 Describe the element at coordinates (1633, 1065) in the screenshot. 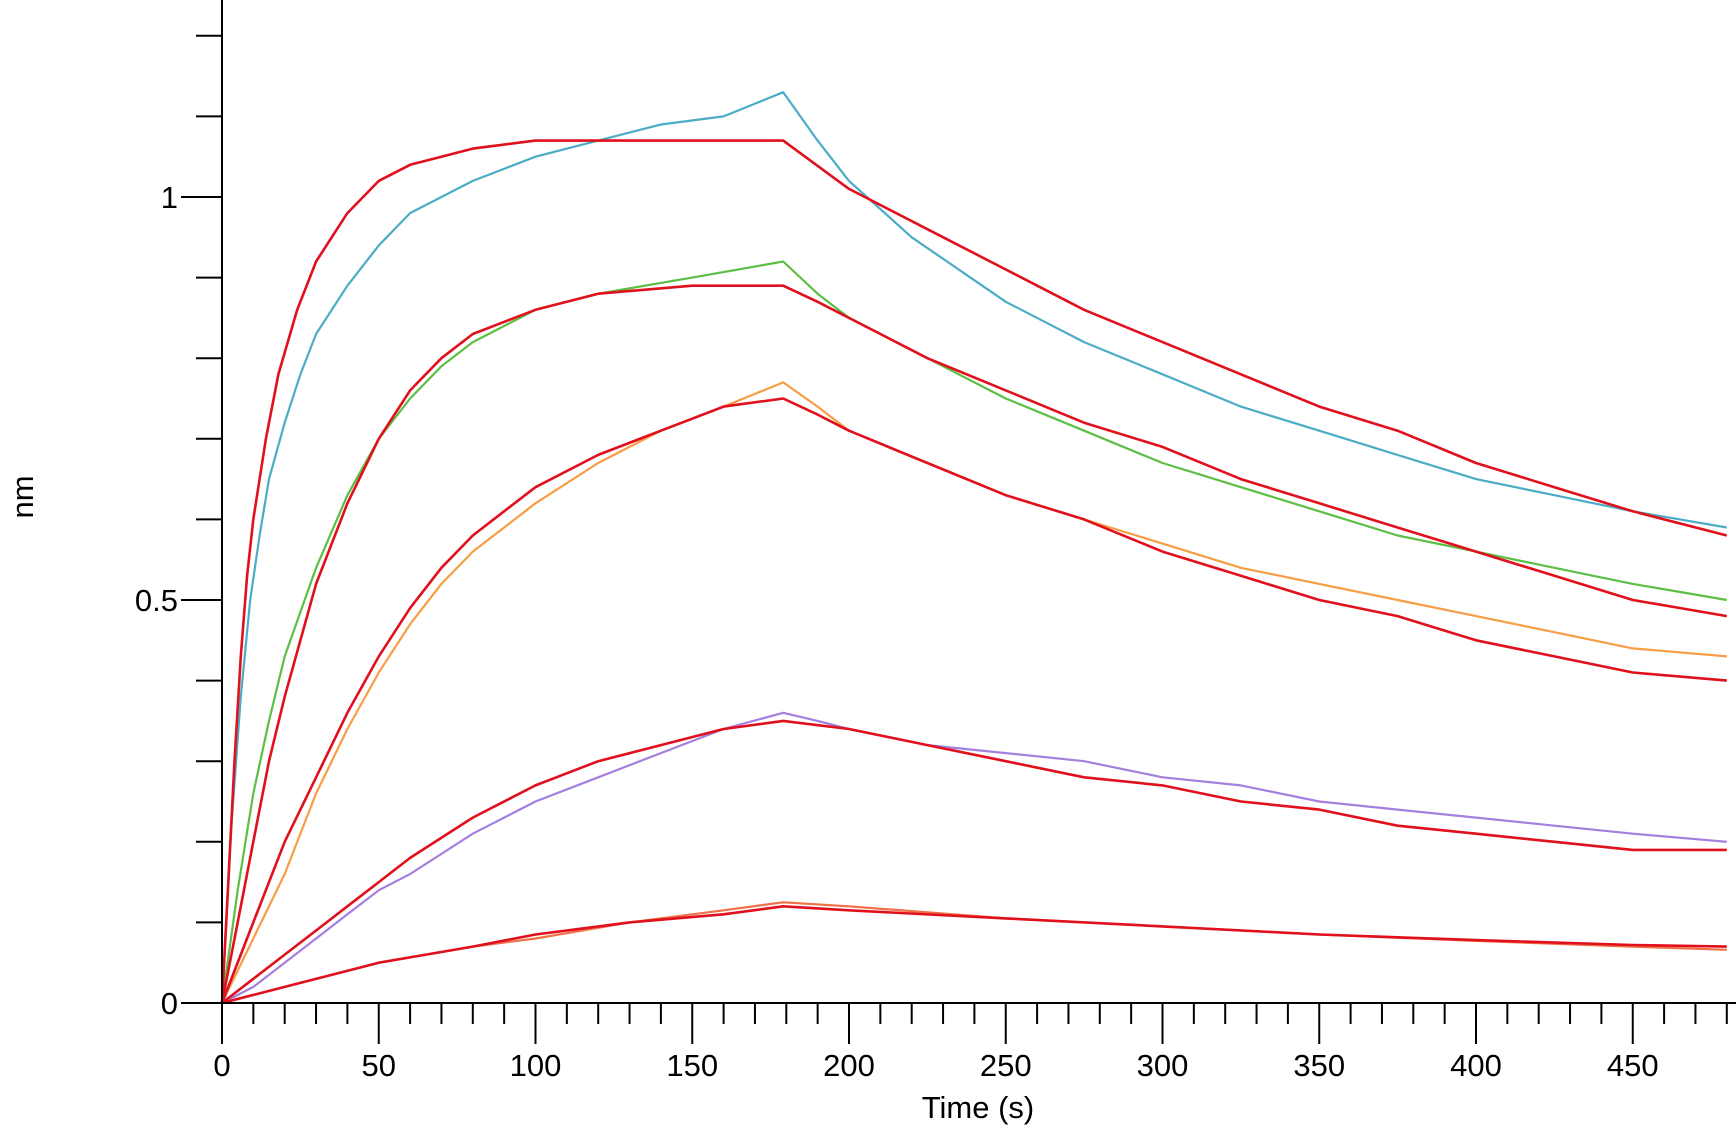

I see `x-tick-label: 450` at that location.